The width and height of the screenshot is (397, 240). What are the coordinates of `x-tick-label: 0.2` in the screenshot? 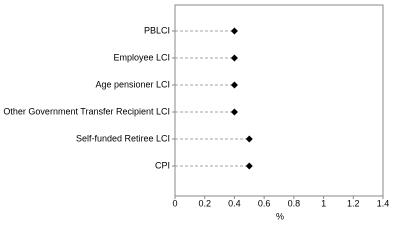 It's located at (204, 203).